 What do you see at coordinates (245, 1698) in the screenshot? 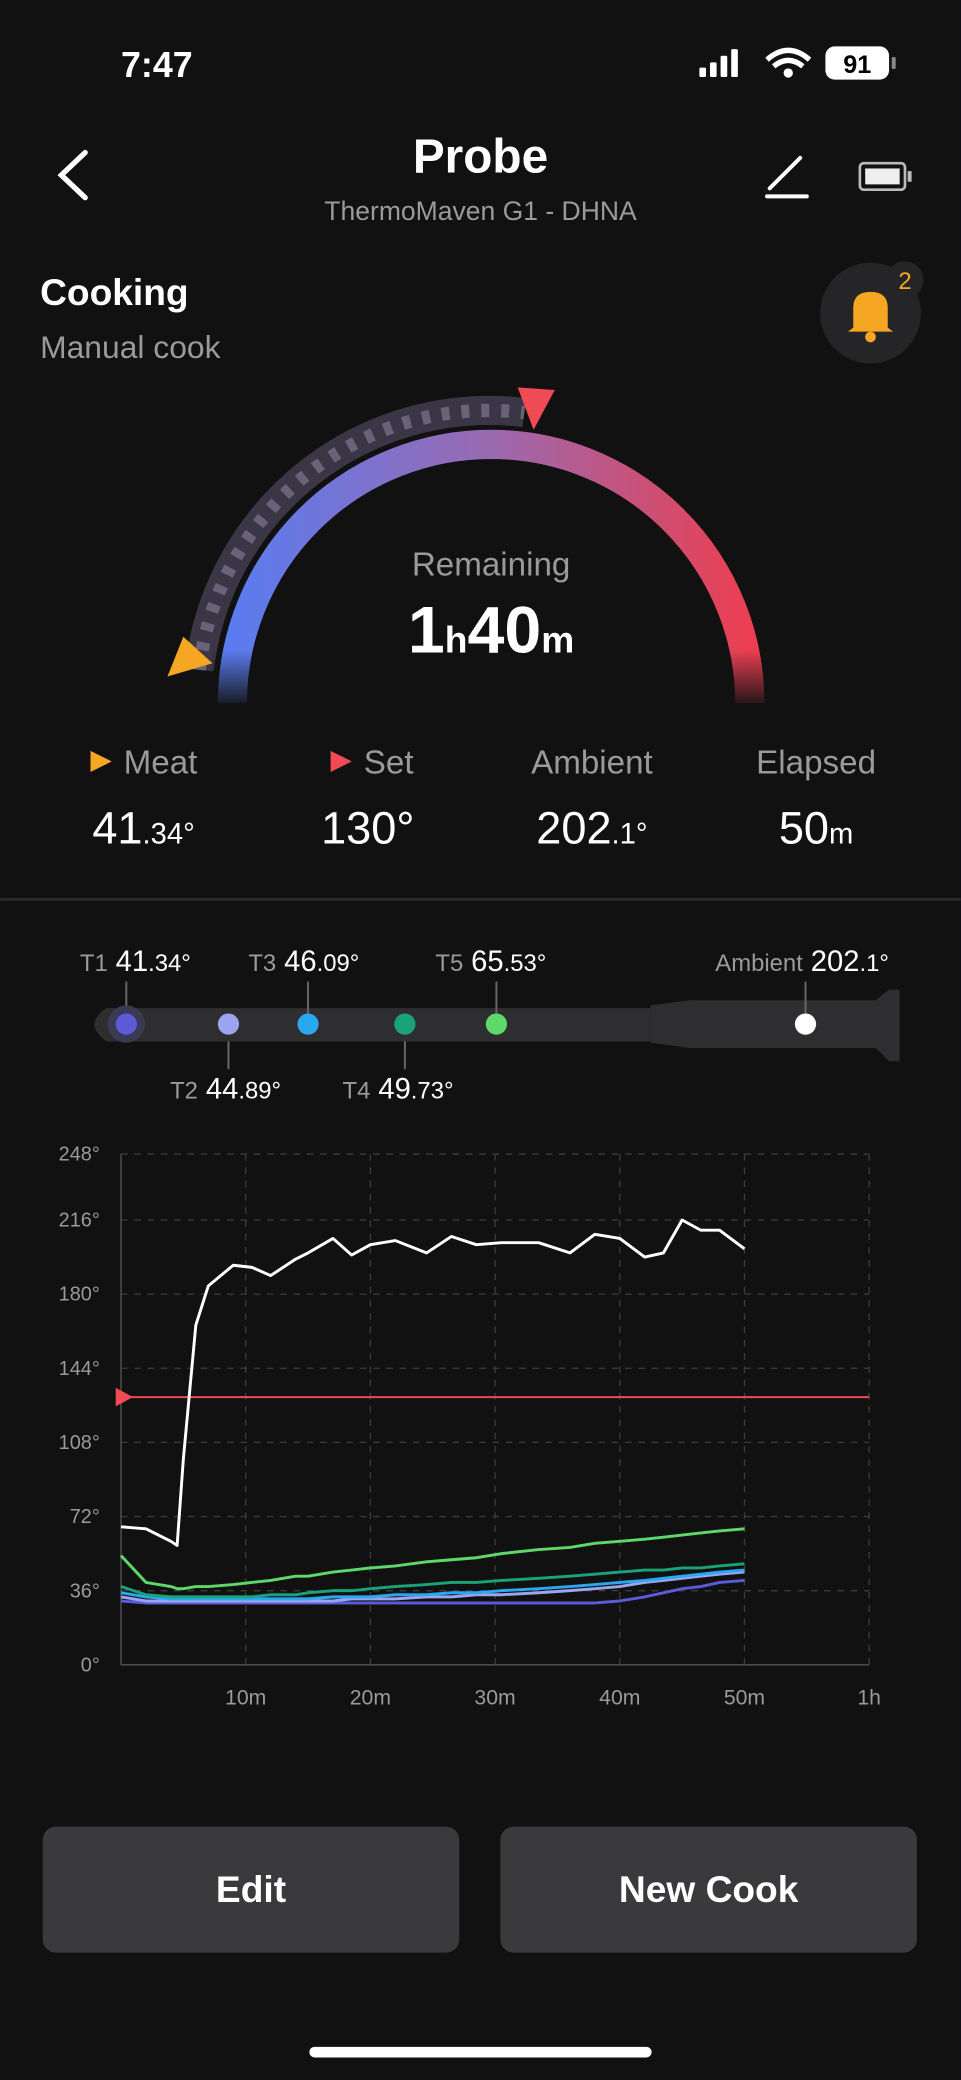
I see `x-tick-label: 10m` at bounding box center [245, 1698].